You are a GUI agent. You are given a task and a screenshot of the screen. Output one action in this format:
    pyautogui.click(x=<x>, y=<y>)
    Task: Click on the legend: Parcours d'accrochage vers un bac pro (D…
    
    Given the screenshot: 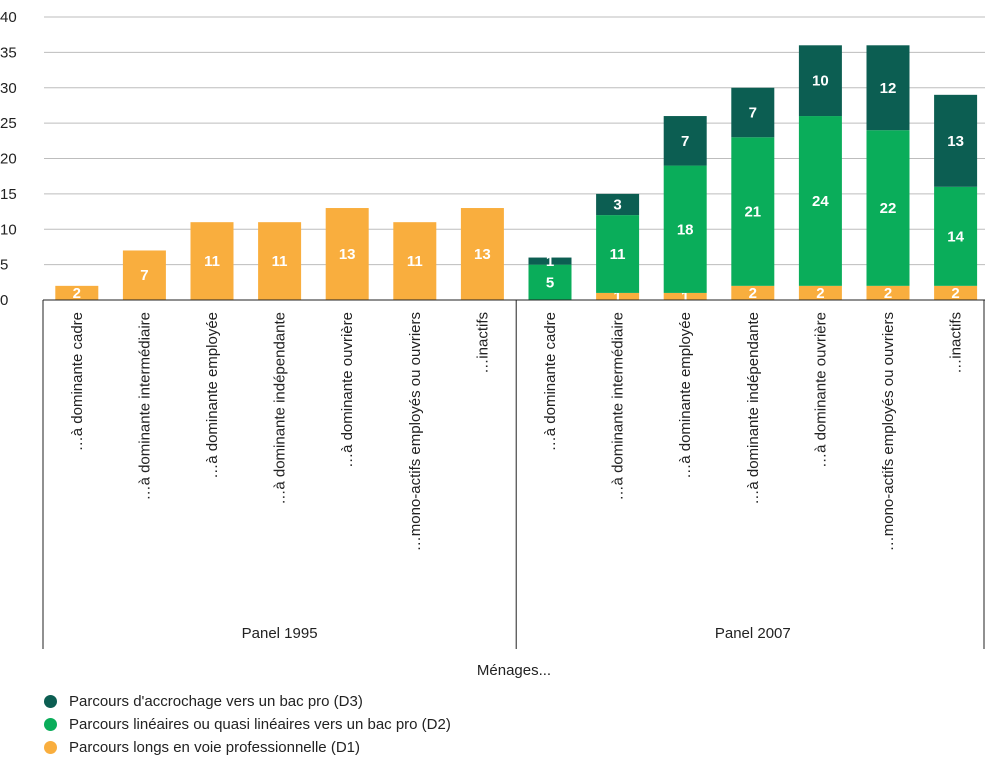 What is the action you would take?
    pyautogui.click(x=247, y=724)
    